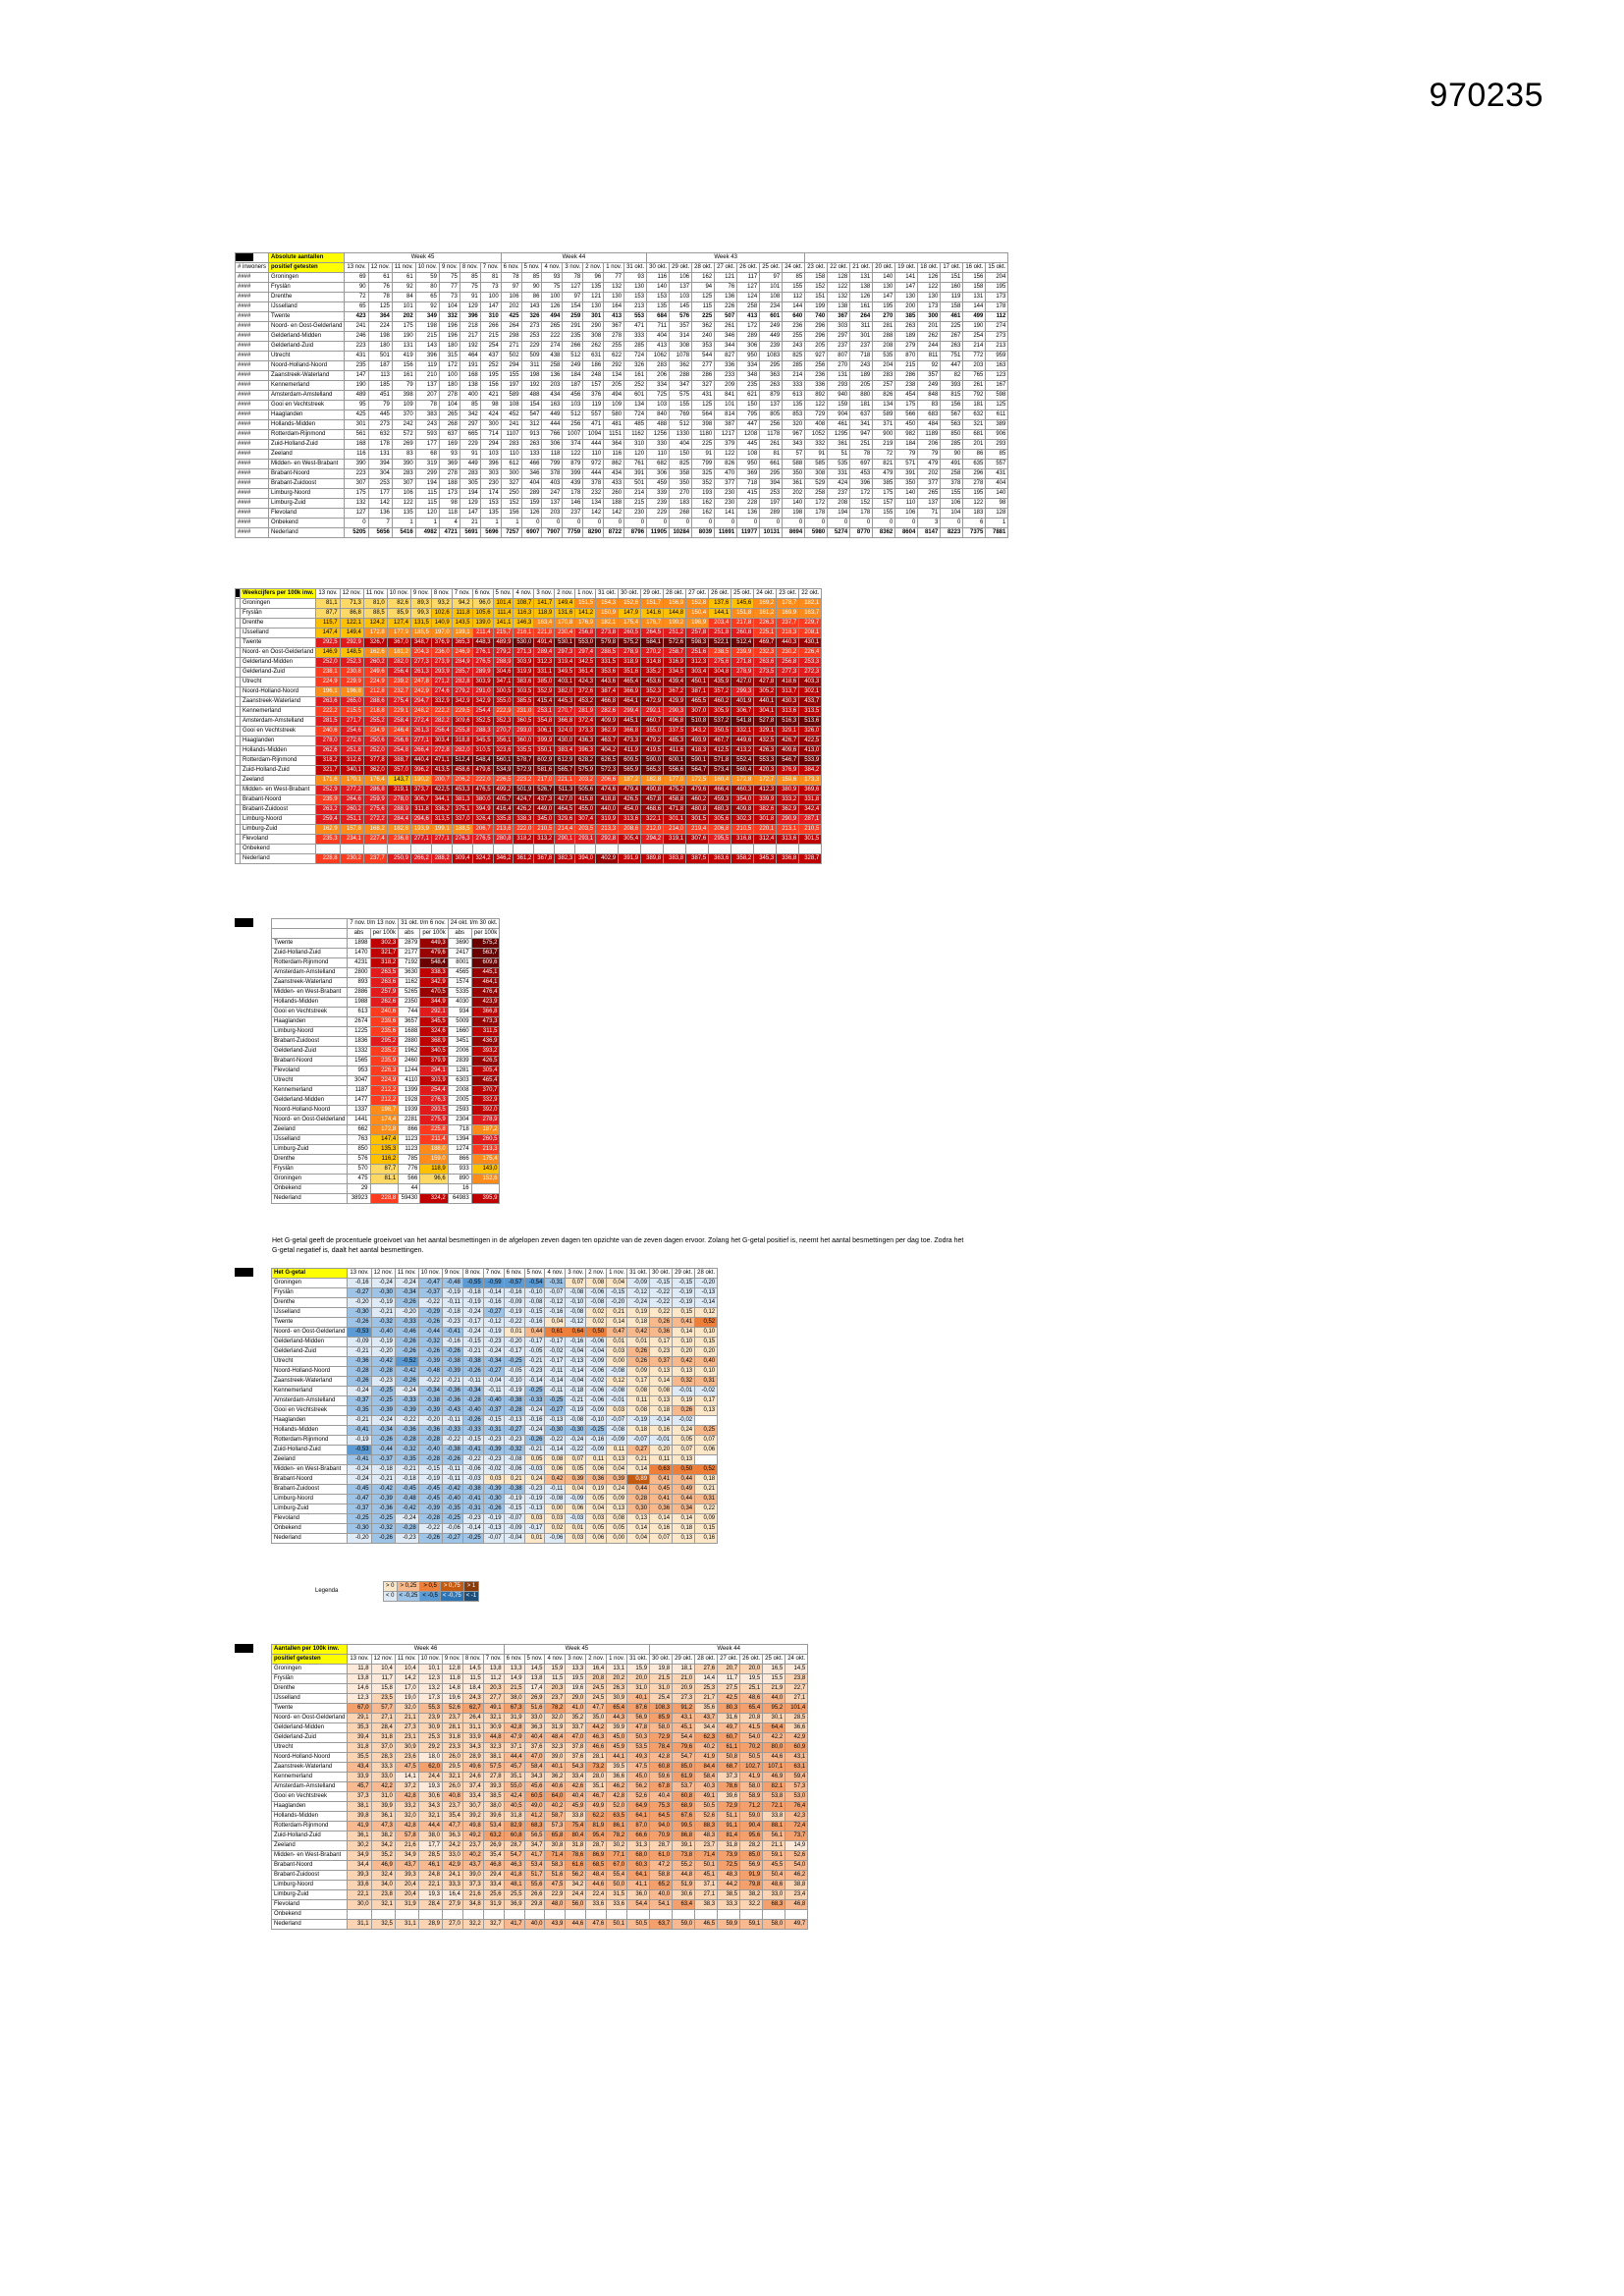 The image size is (1624, 2296). Describe the element at coordinates (524, 652) in the screenshot. I see `value-cell: 271,3` at that location.